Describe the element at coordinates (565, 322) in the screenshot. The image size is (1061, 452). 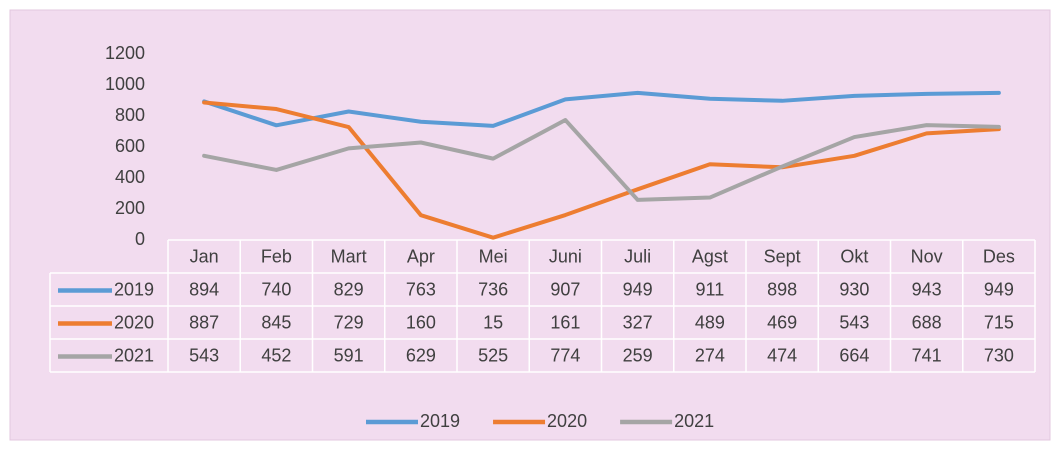
I see `table-cell: 161` at that location.